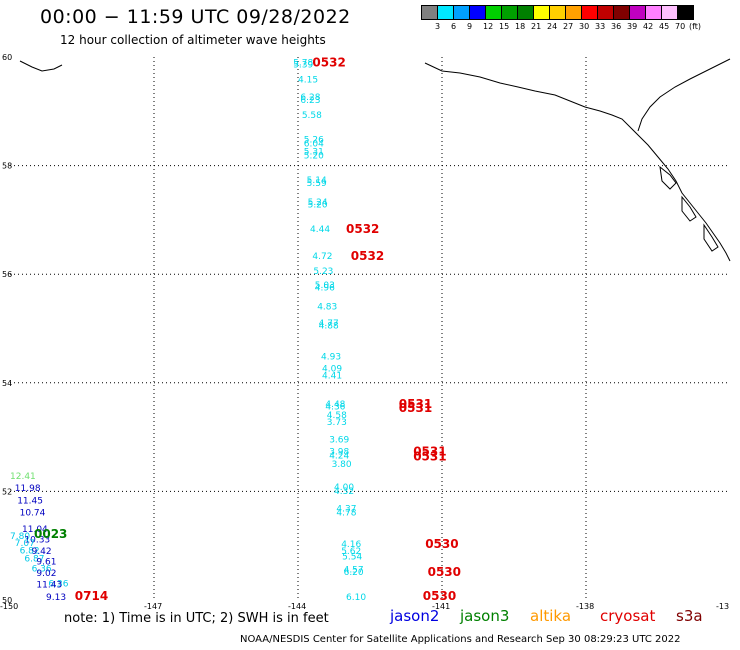 This screenshot has width=740, height=650. I want to click on y-tick-label: 54, so click(7, 383).